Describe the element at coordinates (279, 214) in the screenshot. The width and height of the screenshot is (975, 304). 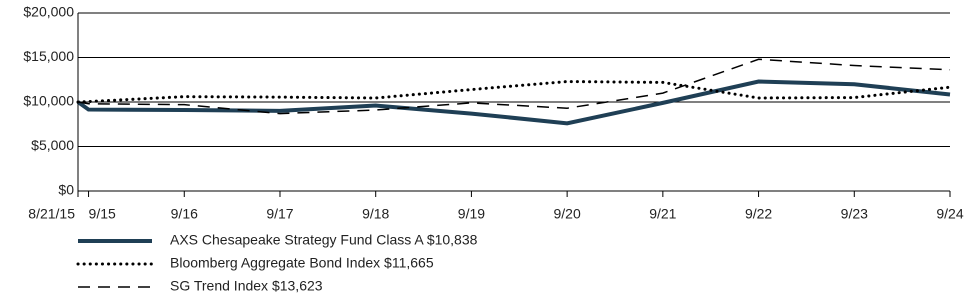
I see `x-tick-label: 9/17` at that location.